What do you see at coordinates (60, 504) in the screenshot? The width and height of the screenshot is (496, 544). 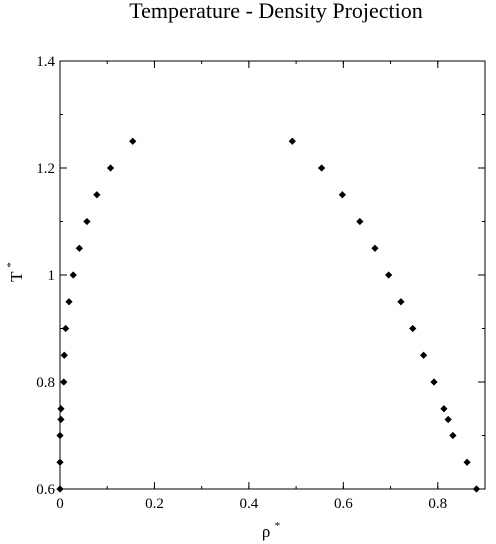 I see `x-tick-label: 0` at bounding box center [60, 504].